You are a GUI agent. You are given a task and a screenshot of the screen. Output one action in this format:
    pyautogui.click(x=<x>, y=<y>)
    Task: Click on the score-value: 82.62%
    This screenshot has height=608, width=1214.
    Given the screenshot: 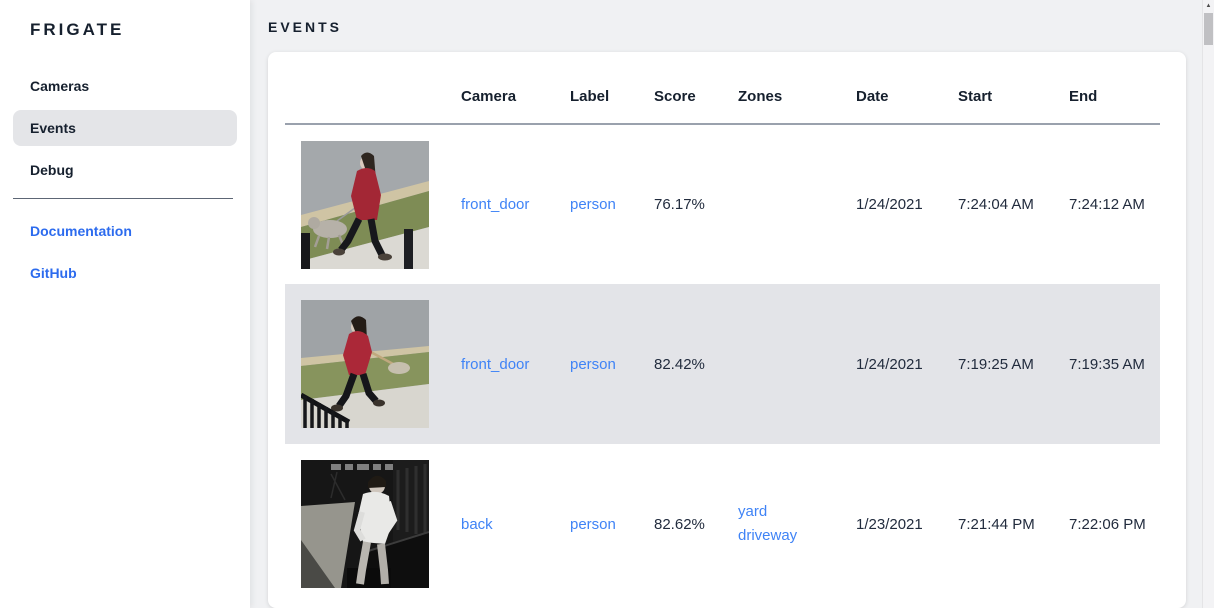 What is the action you would take?
    pyautogui.click(x=679, y=524)
    